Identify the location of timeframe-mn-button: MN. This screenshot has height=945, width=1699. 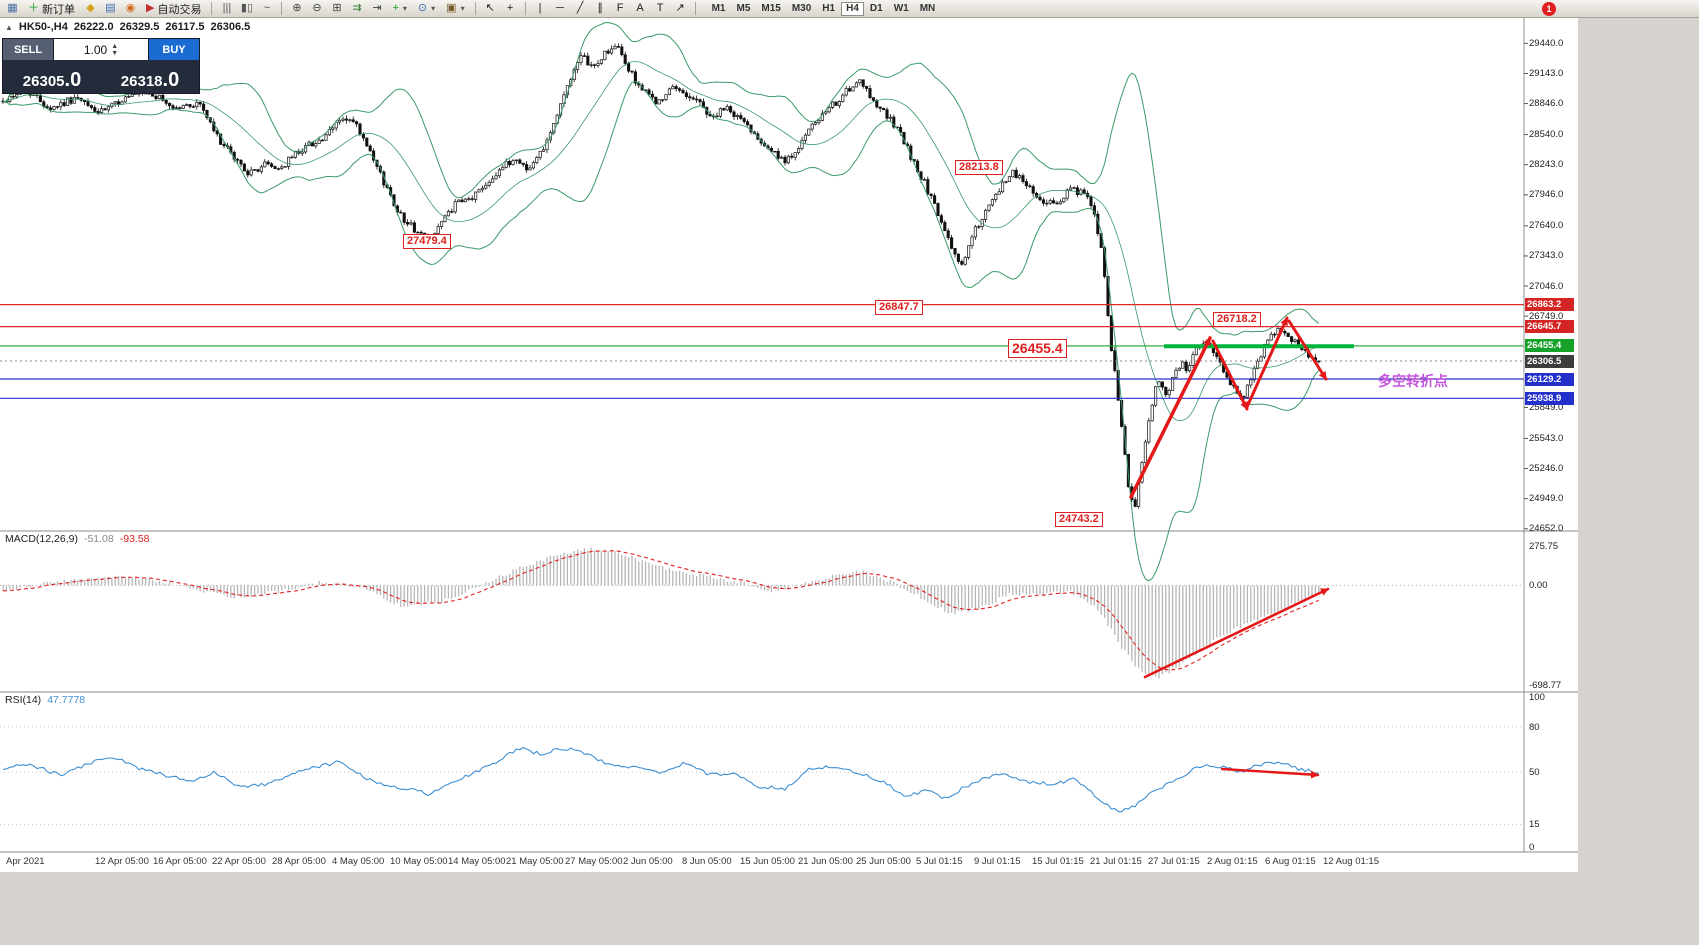
(927, 8).